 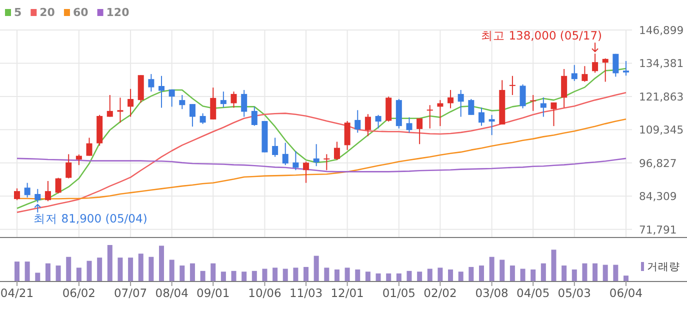 I want to click on x-tick-label: 02/02, so click(x=440, y=293).